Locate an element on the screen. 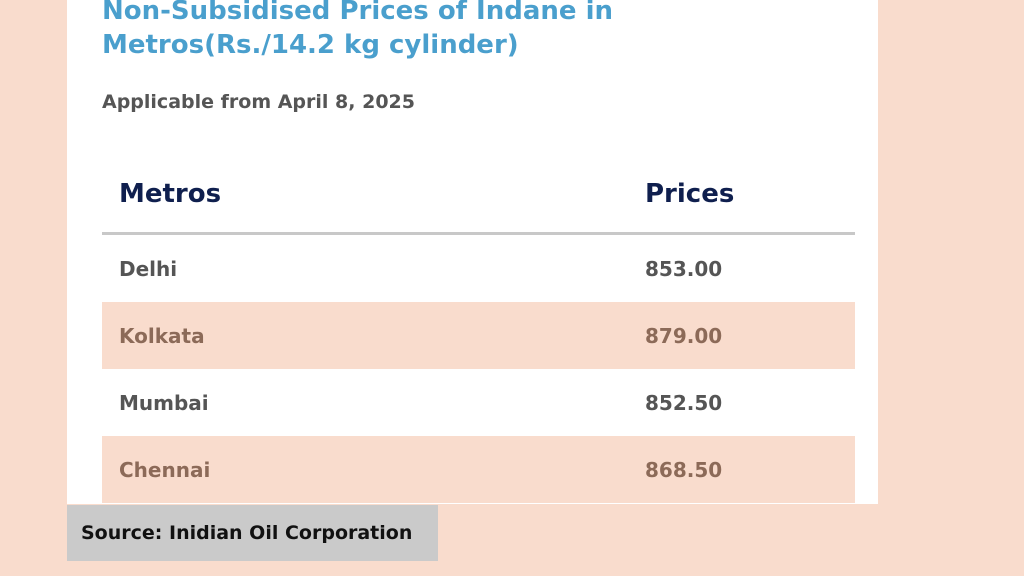  metro-cell: Chennai is located at coordinates (365, 469).